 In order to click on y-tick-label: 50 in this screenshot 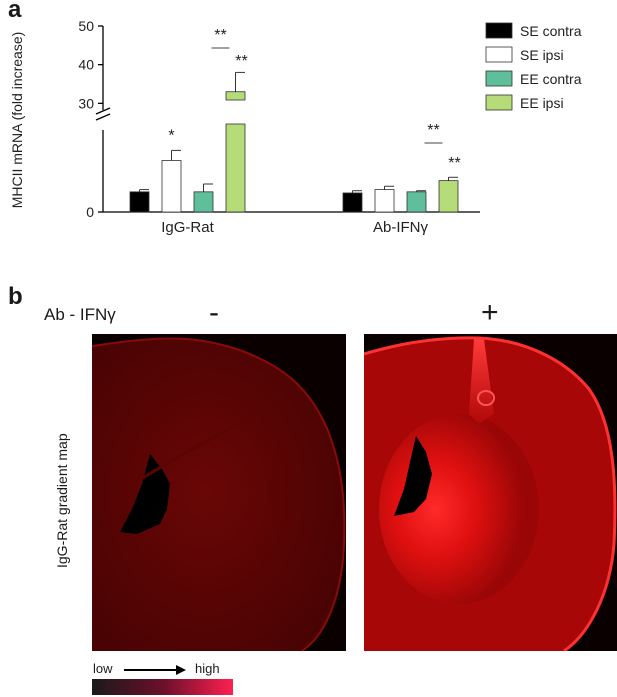, I will do `click(86, 26)`.